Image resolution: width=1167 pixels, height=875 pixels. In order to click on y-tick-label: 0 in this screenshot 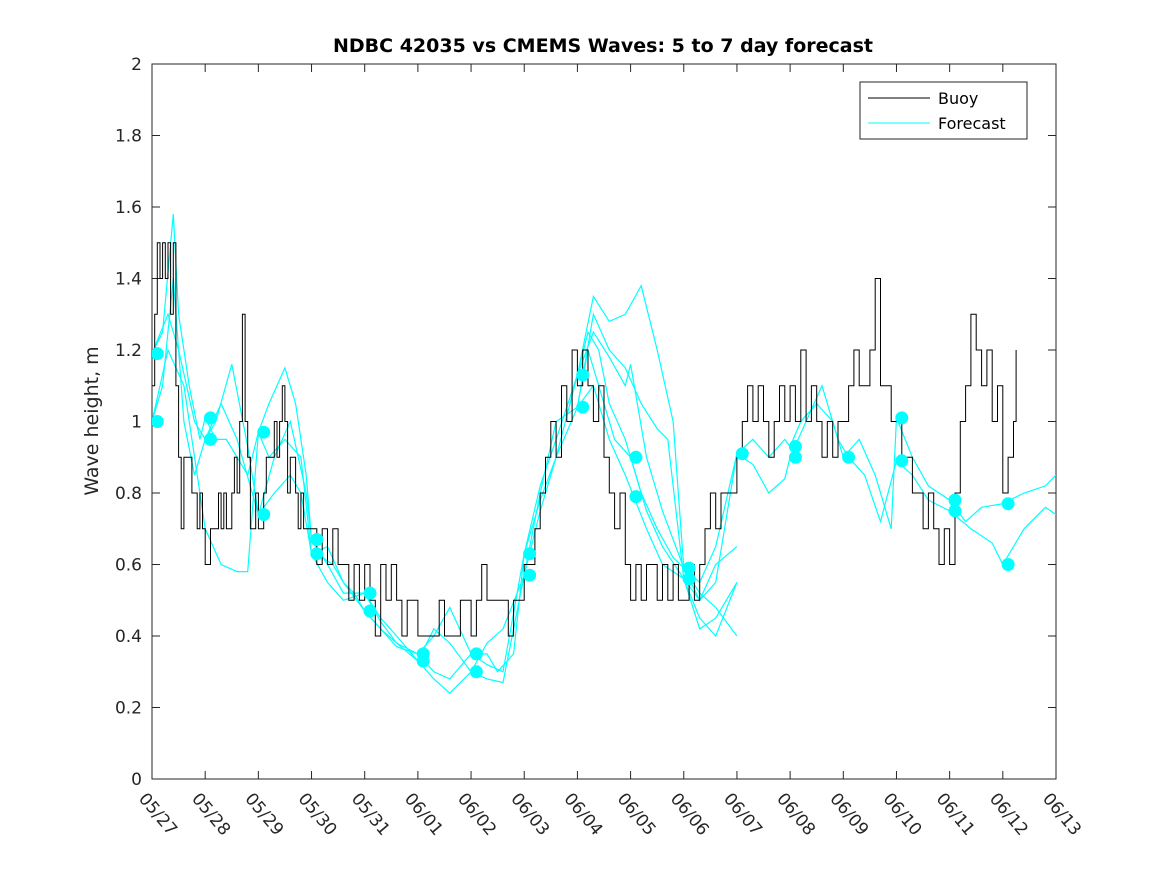, I will do `click(136, 780)`.